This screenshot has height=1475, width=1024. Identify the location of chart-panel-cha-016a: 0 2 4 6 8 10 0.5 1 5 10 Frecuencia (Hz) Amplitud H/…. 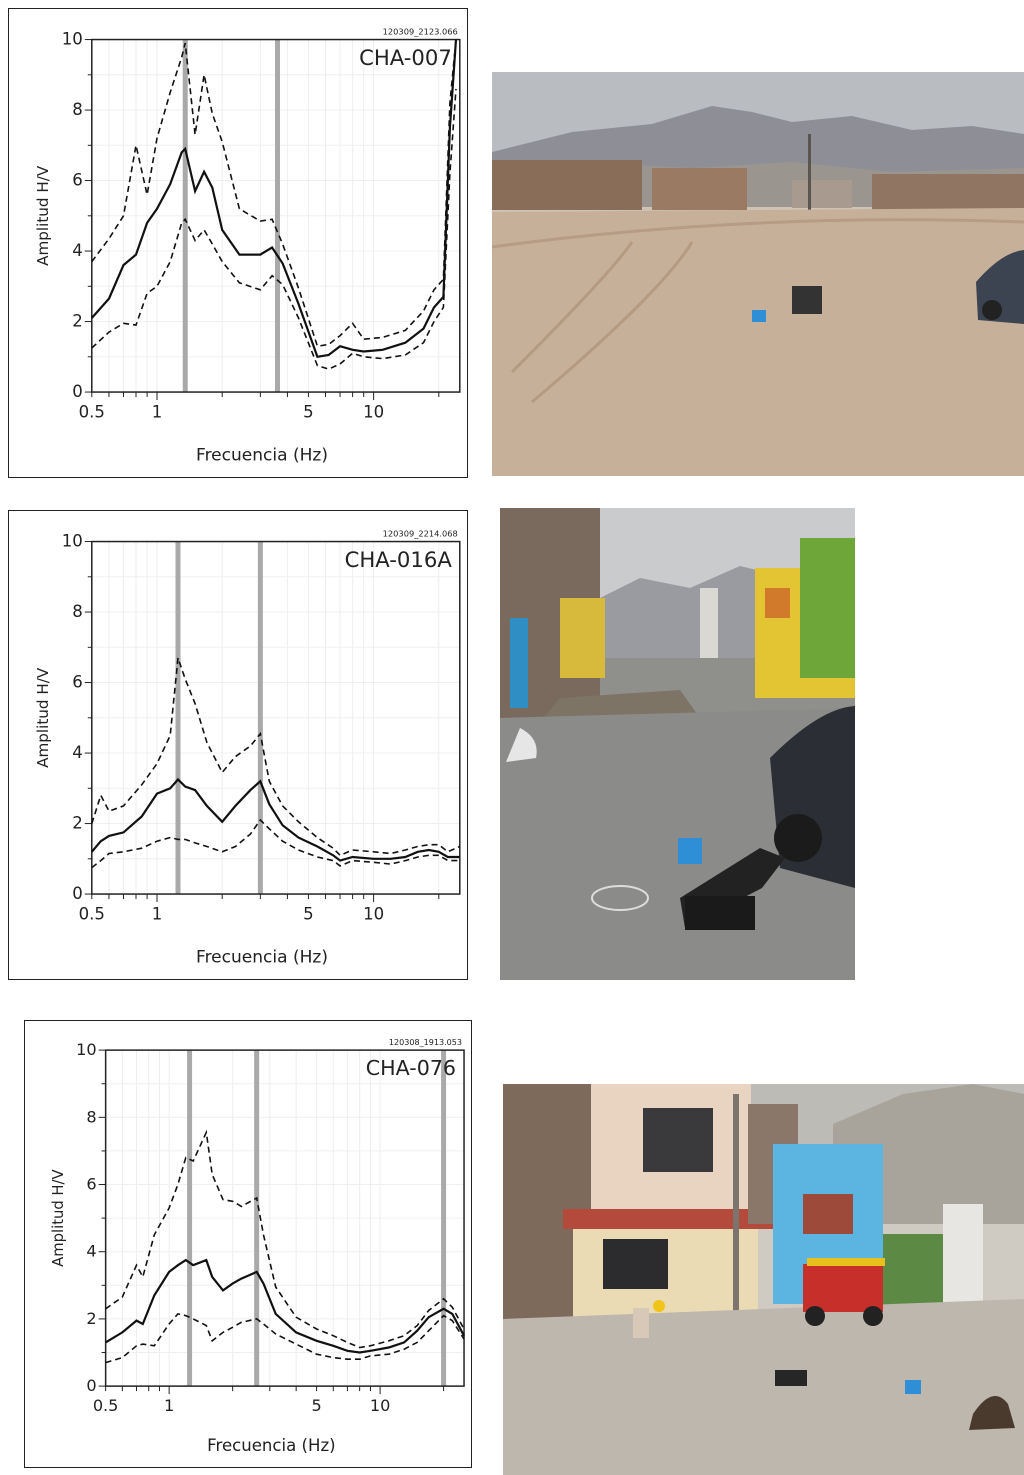
(238, 745).